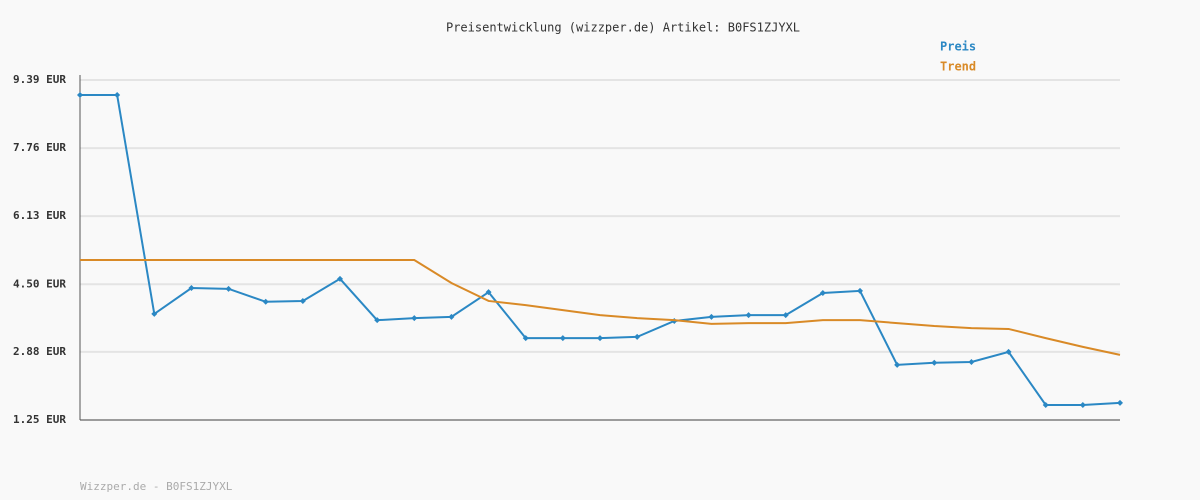  What do you see at coordinates (156, 486) in the screenshot?
I see `footer: Wizzper.de - B0FS1ZJYXL` at bounding box center [156, 486].